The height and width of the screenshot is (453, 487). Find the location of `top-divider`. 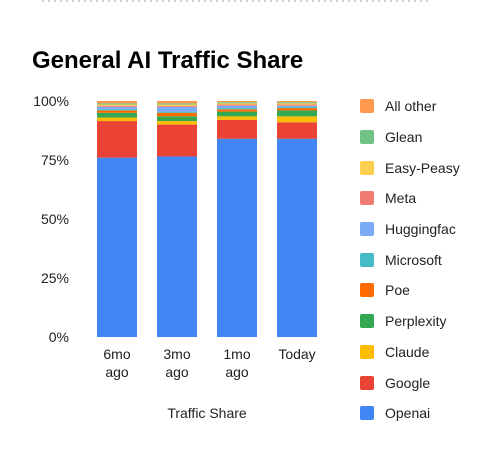

top-divider is located at coordinates (235, 1).